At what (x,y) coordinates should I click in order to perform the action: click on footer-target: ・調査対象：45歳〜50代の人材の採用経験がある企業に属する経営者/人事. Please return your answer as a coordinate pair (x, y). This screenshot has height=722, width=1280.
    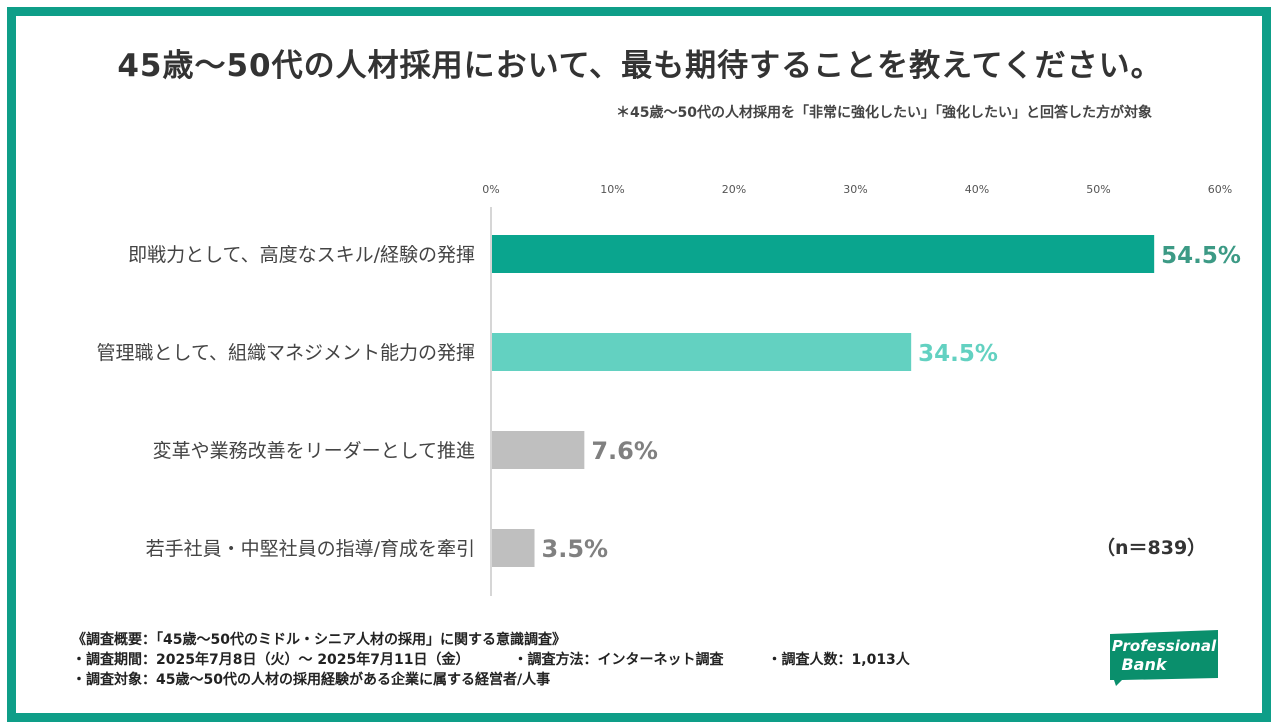
    Looking at the image, I should click on (311, 680).